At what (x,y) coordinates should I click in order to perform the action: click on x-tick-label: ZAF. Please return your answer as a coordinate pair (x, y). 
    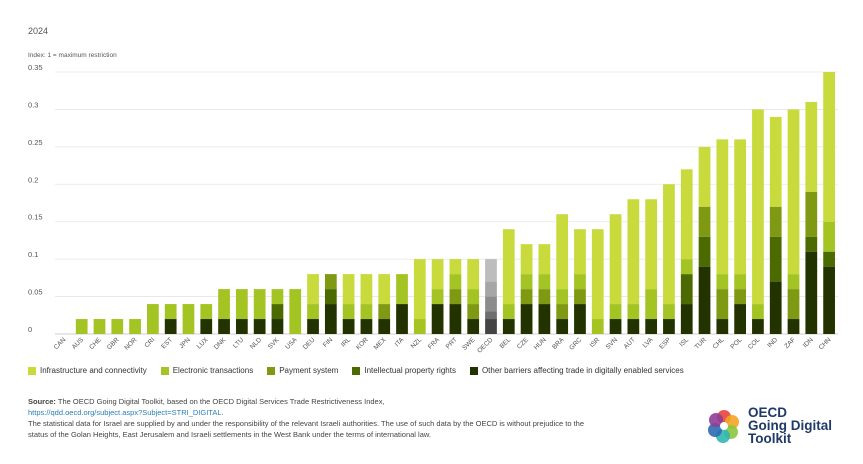
    Looking at the image, I should click on (790, 343).